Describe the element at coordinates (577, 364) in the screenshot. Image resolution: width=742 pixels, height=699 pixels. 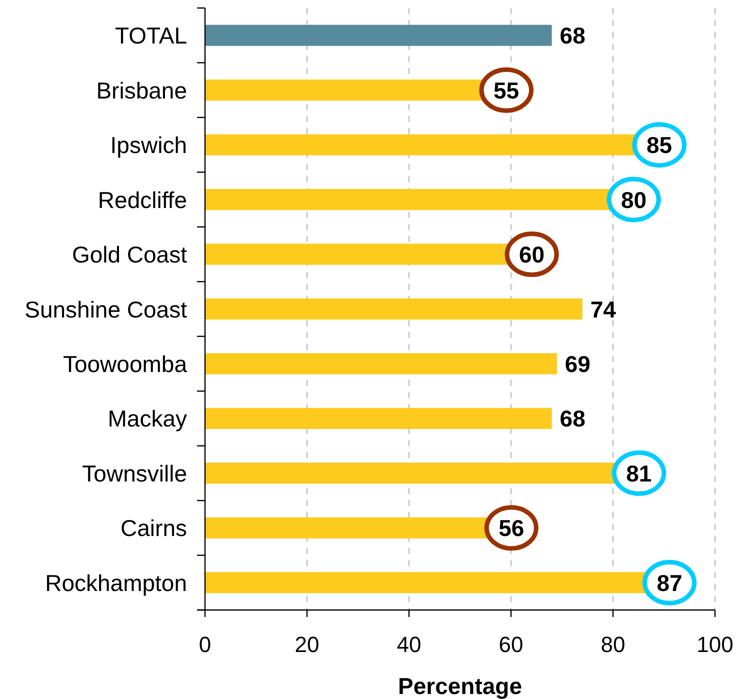
I see `data-label: 69` at that location.